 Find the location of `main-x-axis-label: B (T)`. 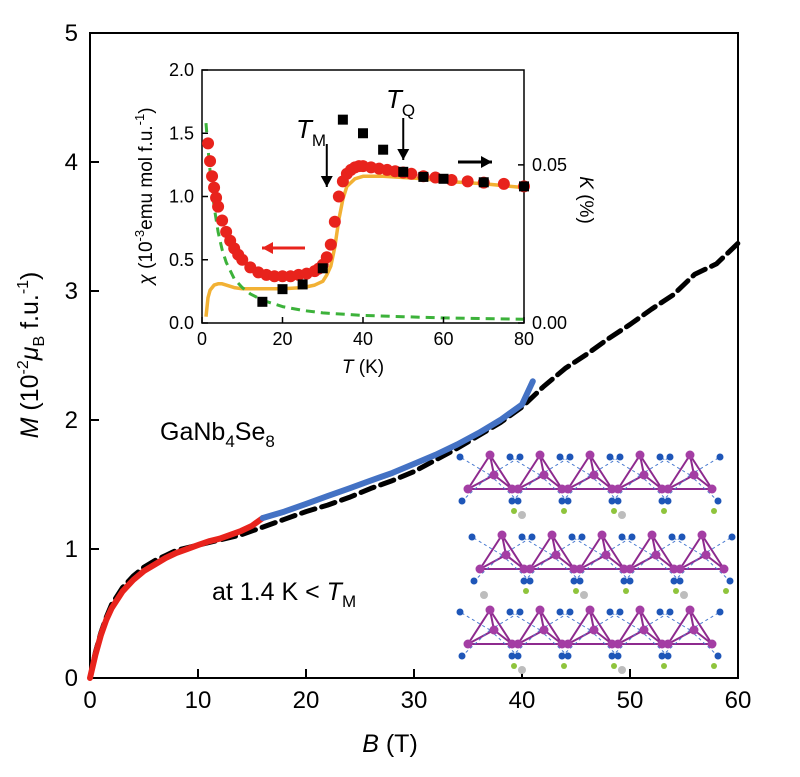

main-x-axis-label: B (T) is located at coordinates (390, 744).